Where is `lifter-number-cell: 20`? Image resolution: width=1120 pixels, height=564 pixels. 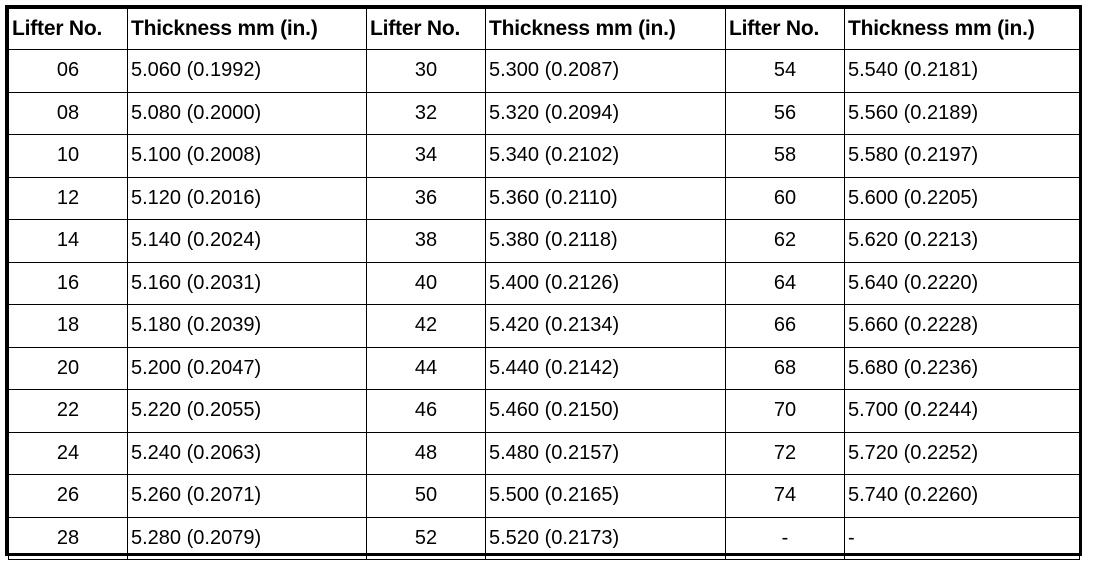
lifter-number-cell: 20 is located at coordinates (68, 368).